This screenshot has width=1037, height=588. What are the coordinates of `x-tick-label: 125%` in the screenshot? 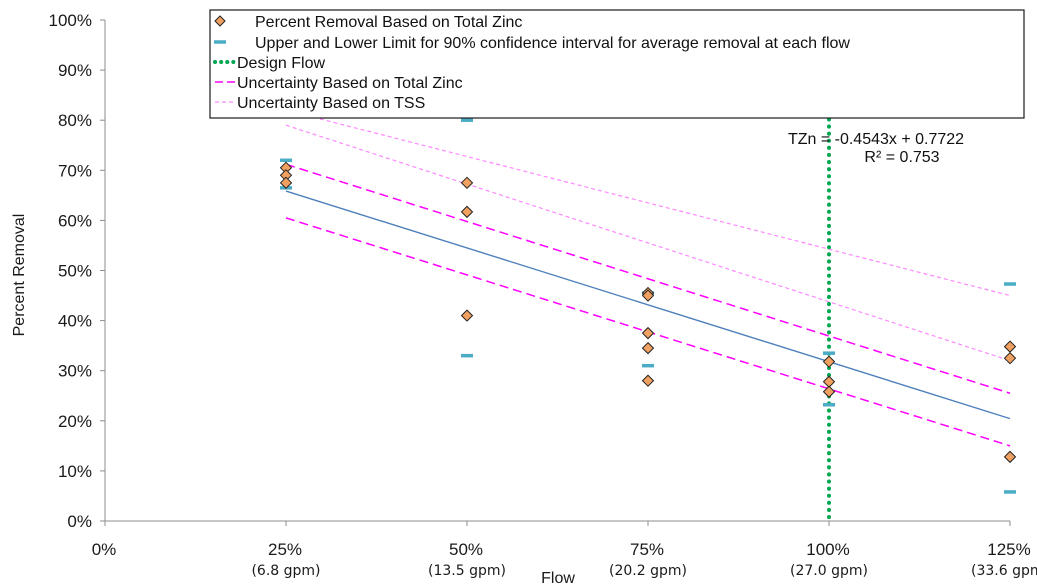 It's located at (1008, 549).